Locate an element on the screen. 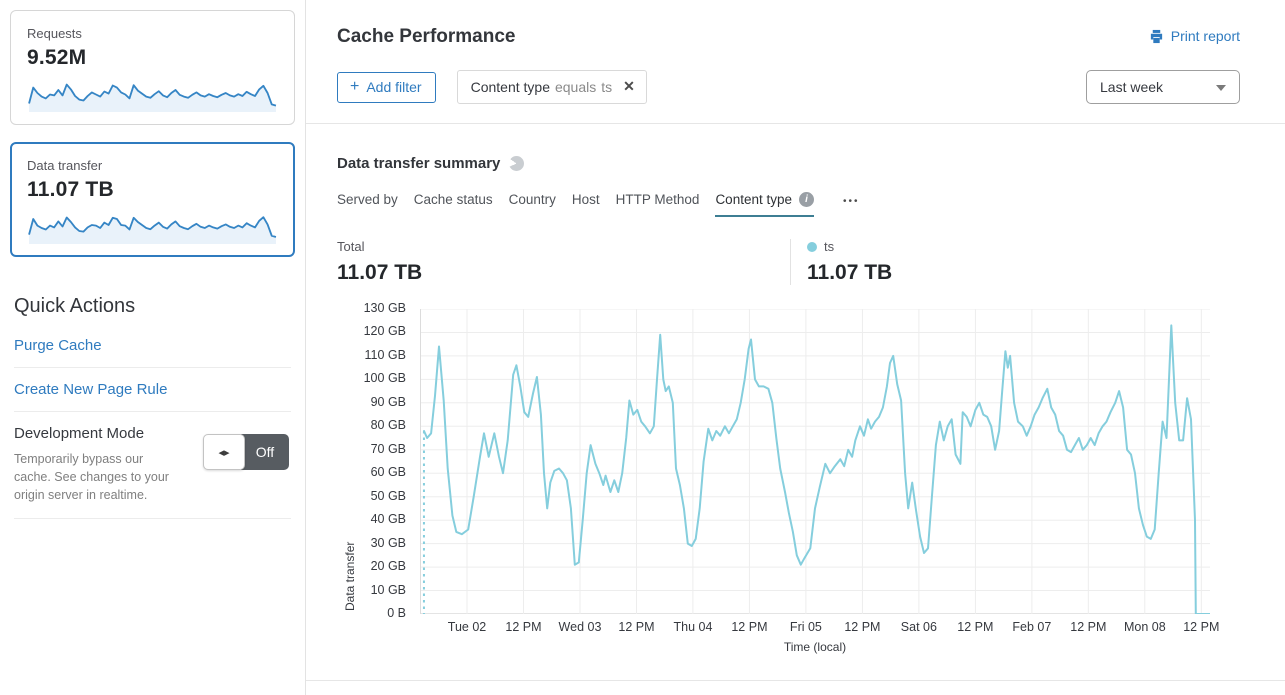 This screenshot has height=695, width=1285. y-tick-label: 20 GB is located at coordinates (388, 566).